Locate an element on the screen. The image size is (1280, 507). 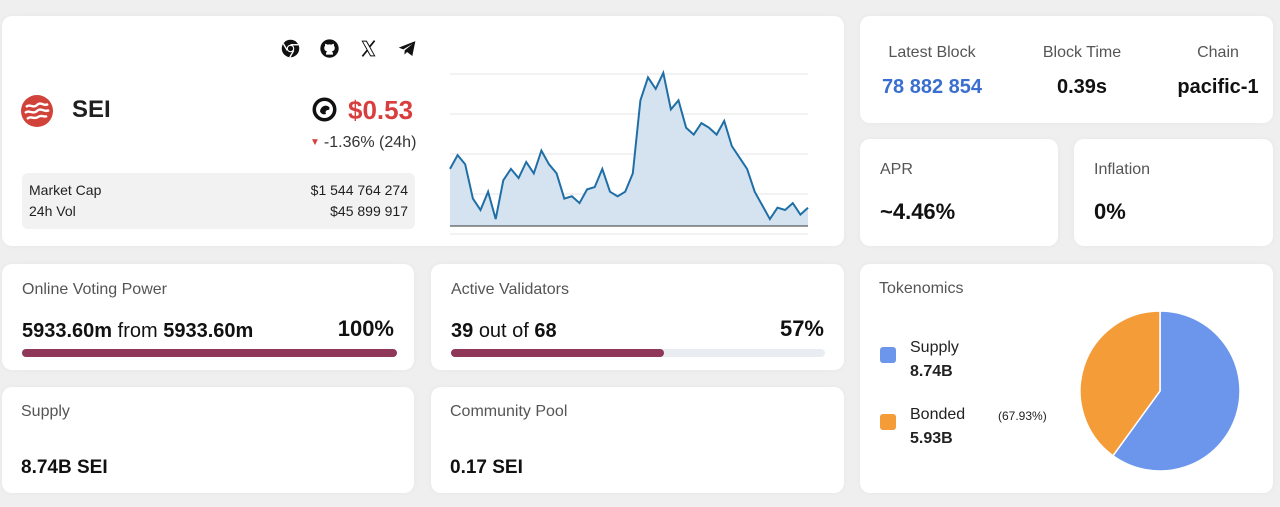
price-change: ▼ -1.36% (24h) is located at coordinates (363, 143).